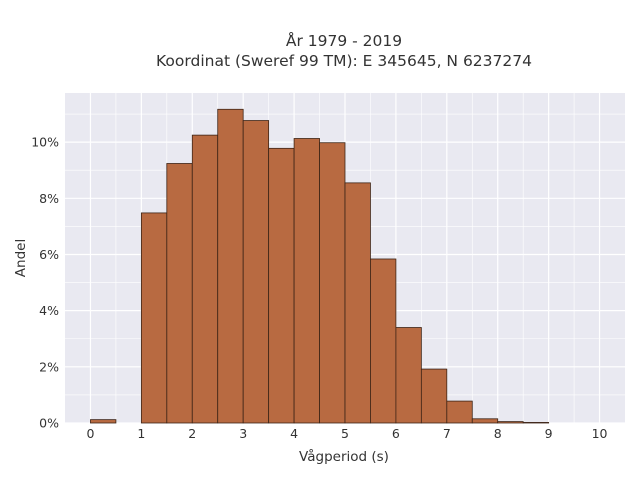 This screenshot has height=480, width=640. What do you see at coordinates (294, 433) in the screenshot?
I see `x-tick-label: 4` at bounding box center [294, 433].